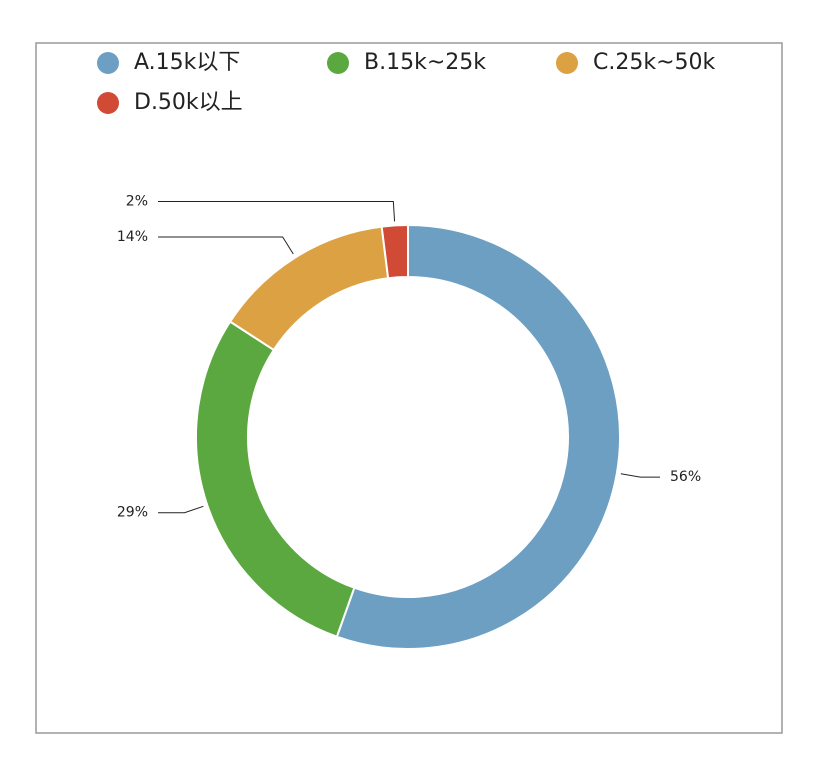 Image resolution: width=814 pixels, height=776 pixels. Describe the element at coordinates (425, 62) in the screenshot. I see `legend-label: B.15k~25k` at that location.